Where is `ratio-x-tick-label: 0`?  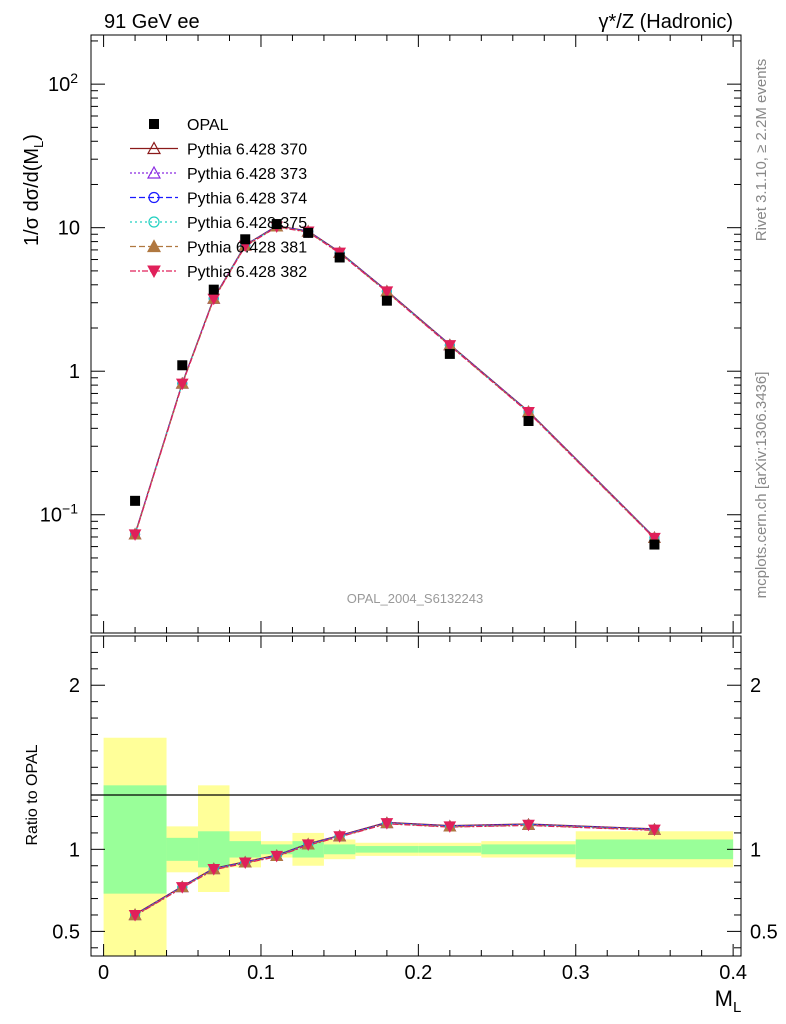 ratio-x-tick-label: 0 is located at coordinates (103, 973).